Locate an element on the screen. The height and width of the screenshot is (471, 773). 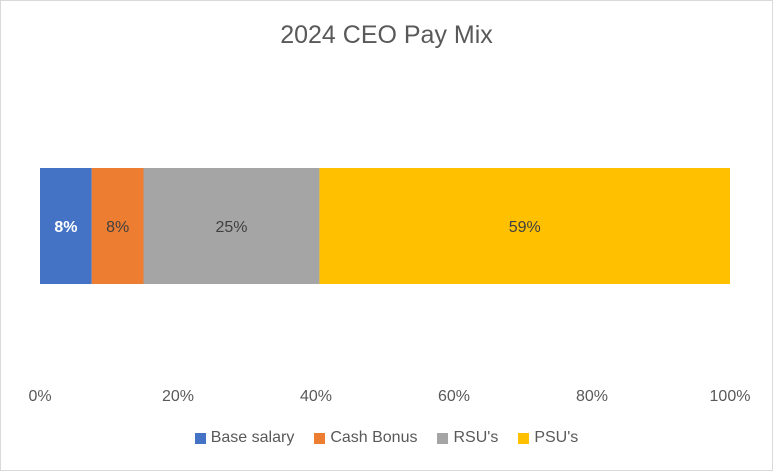
legend-label: RSU's is located at coordinates (476, 437).